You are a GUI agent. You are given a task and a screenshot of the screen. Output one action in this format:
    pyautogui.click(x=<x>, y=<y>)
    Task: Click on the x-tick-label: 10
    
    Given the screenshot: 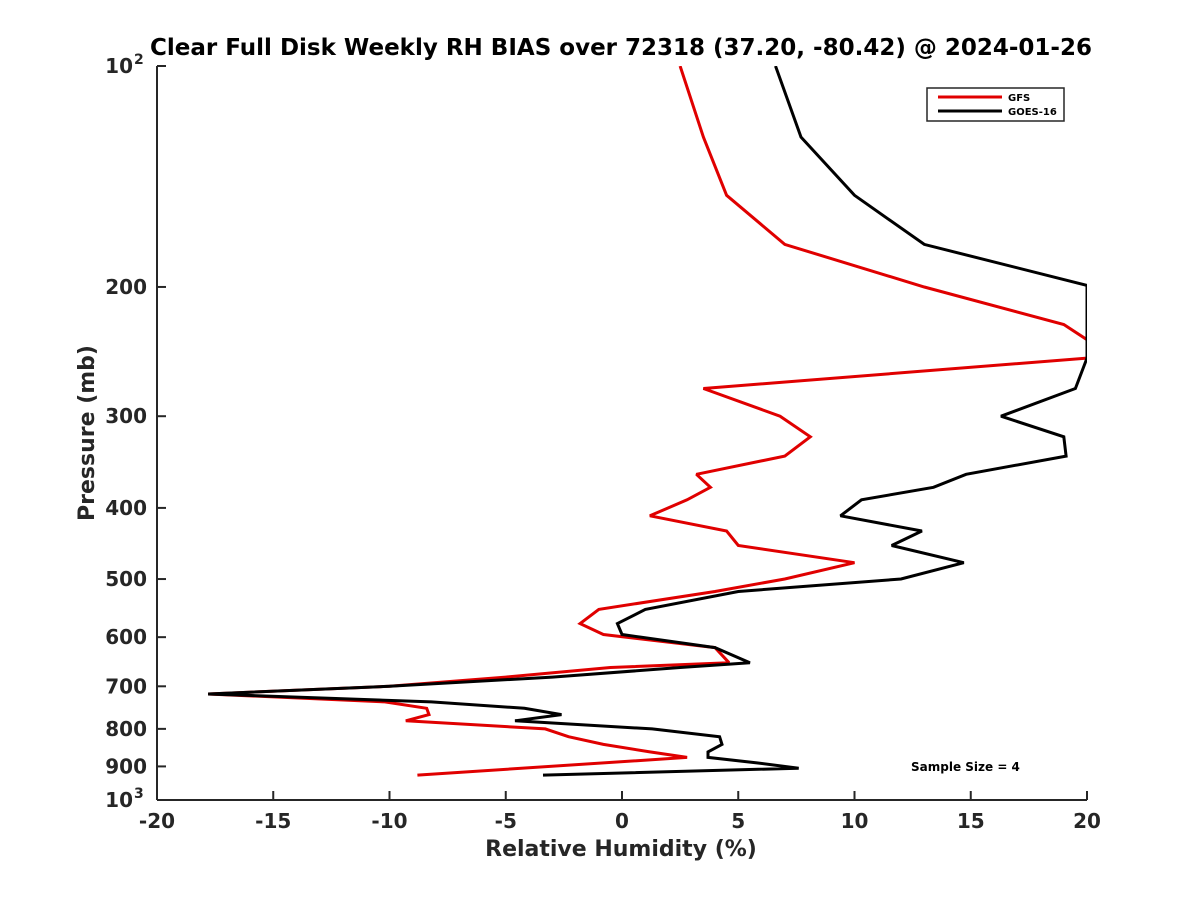 What is the action you would take?
    pyautogui.click(x=855, y=821)
    